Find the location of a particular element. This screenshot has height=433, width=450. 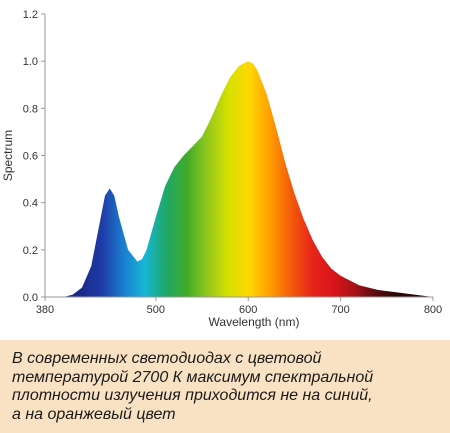

y-tick-label-4: 0.8 is located at coordinates (30, 109).